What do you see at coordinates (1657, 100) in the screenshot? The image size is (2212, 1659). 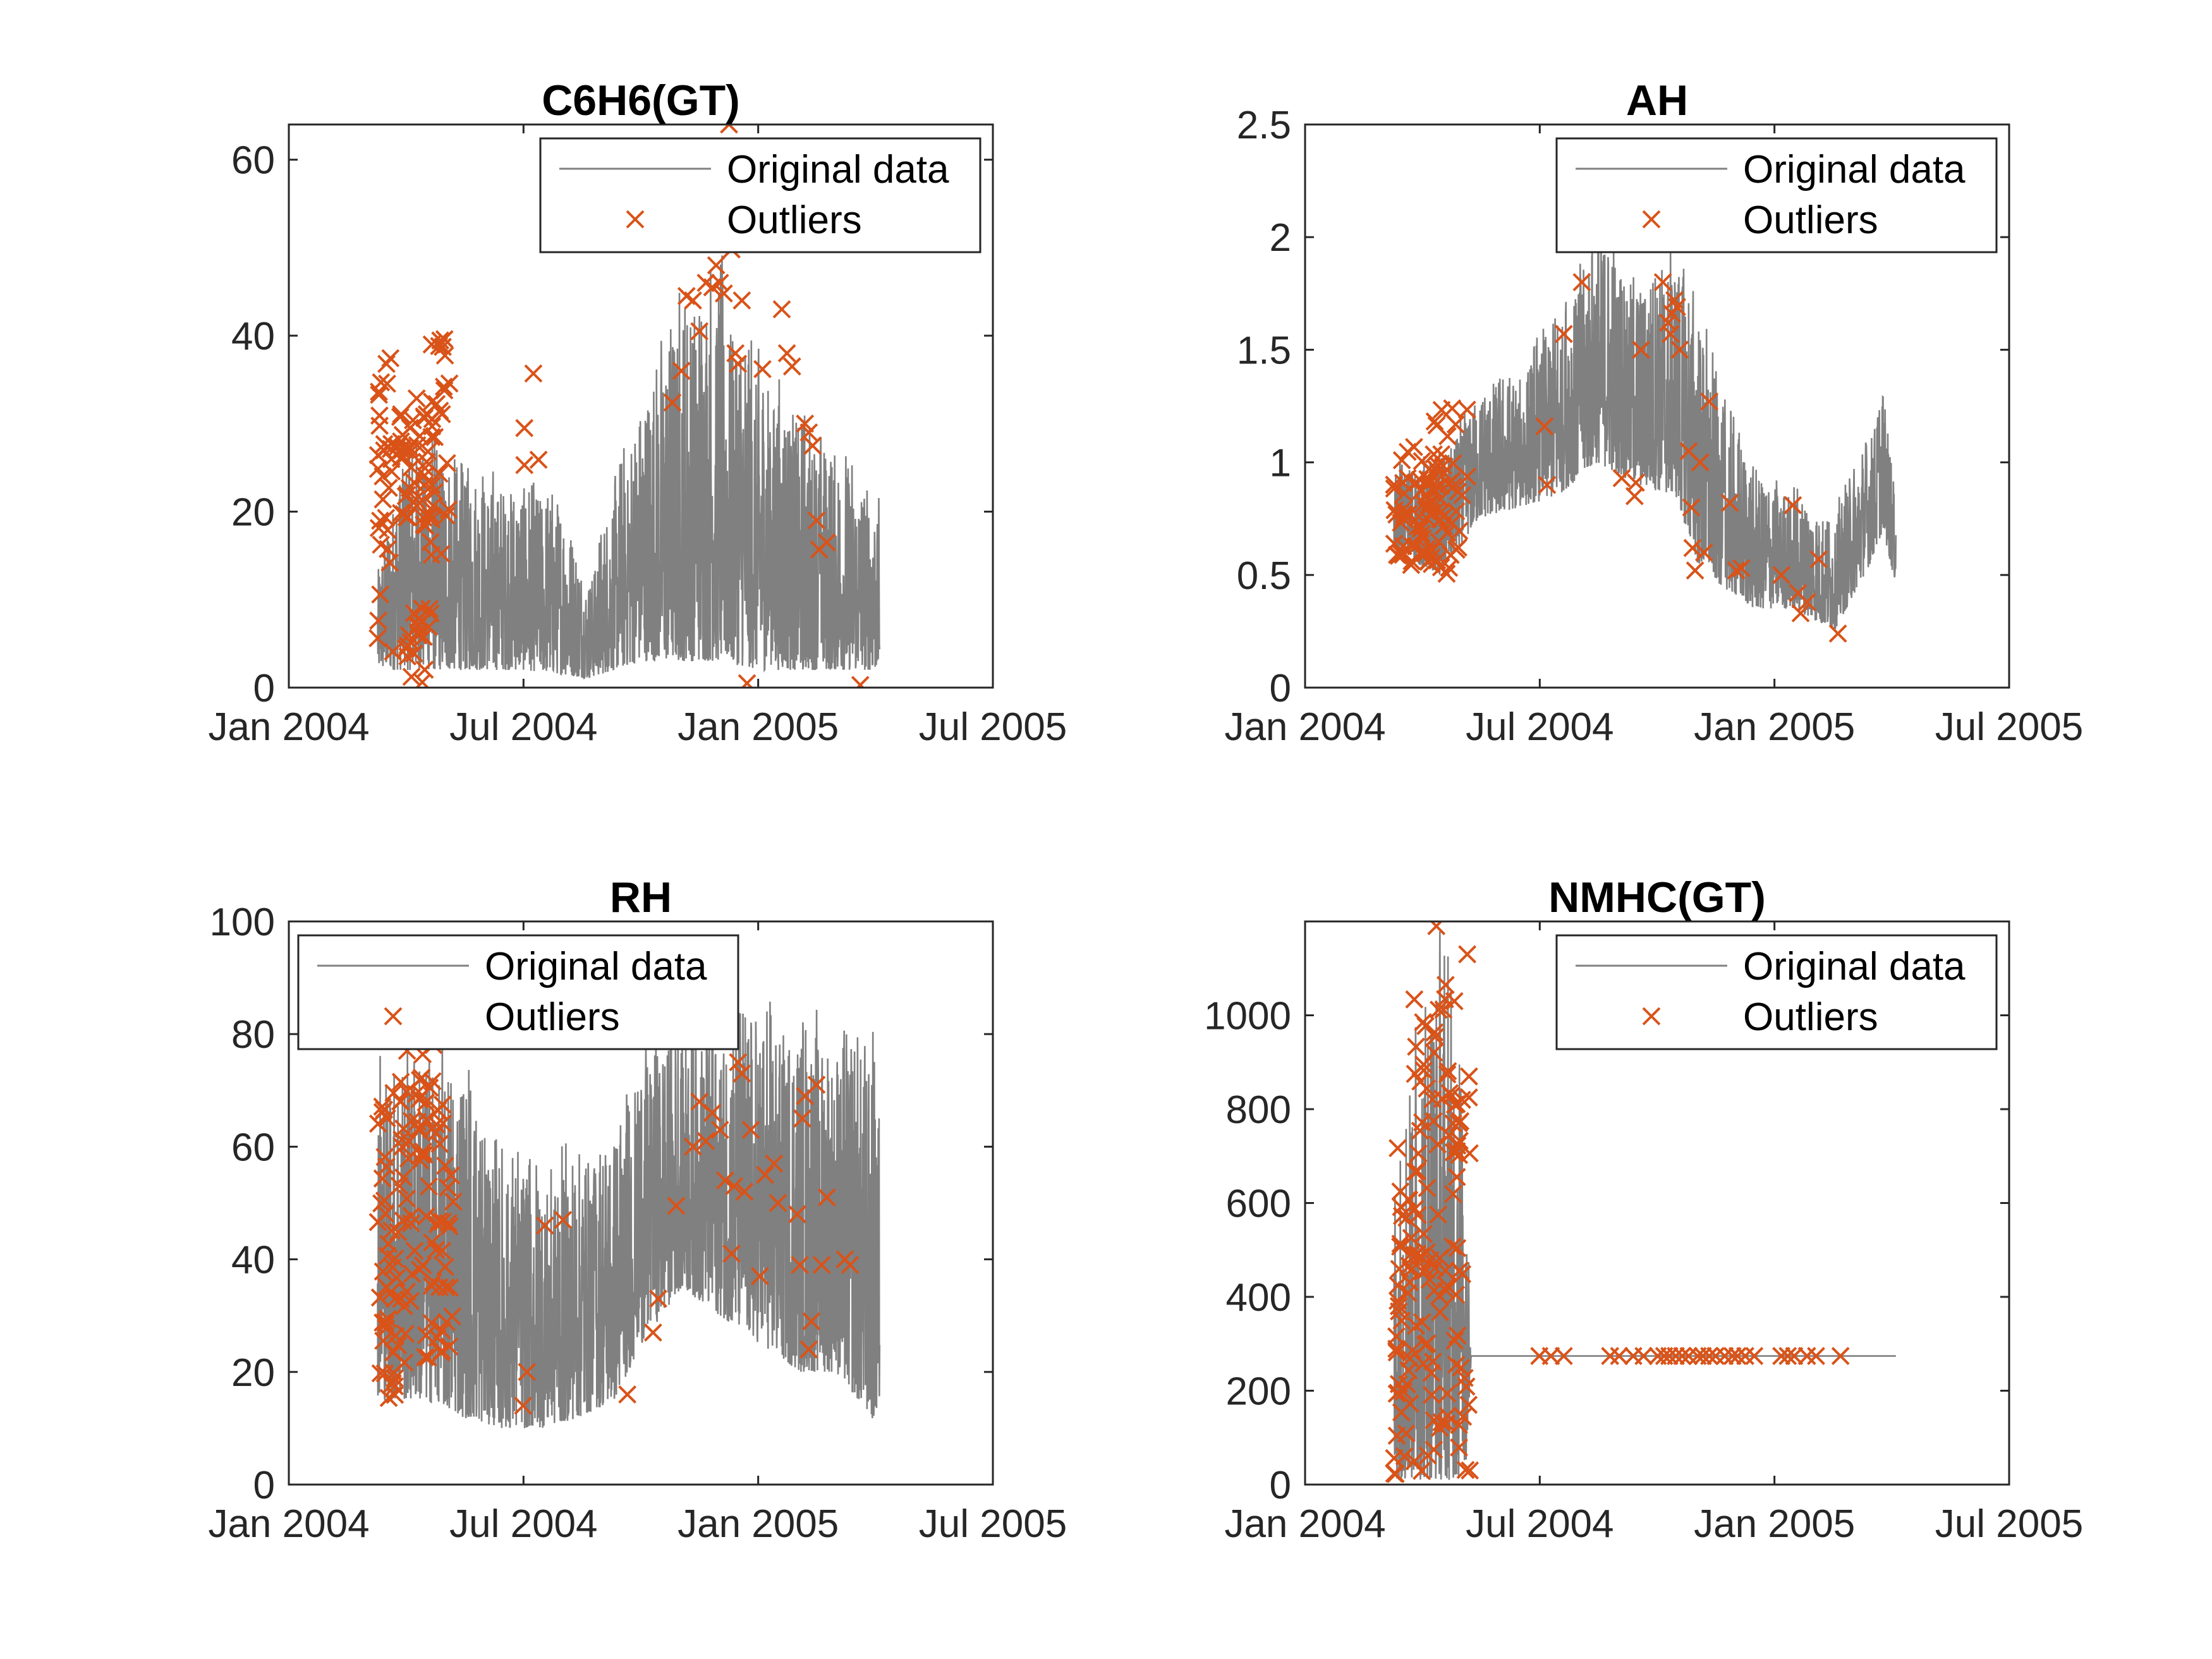 I see `chart-title: AH` at bounding box center [1657, 100].